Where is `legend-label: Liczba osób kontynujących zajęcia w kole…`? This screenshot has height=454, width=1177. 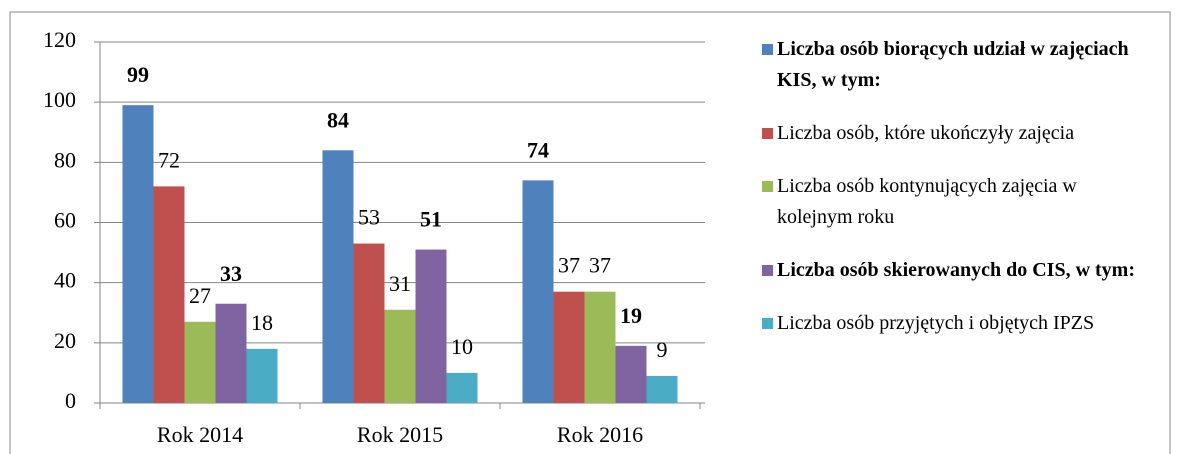 legend-label: Liczba osób kontynujących zajęcia w kole… is located at coordinates (927, 201).